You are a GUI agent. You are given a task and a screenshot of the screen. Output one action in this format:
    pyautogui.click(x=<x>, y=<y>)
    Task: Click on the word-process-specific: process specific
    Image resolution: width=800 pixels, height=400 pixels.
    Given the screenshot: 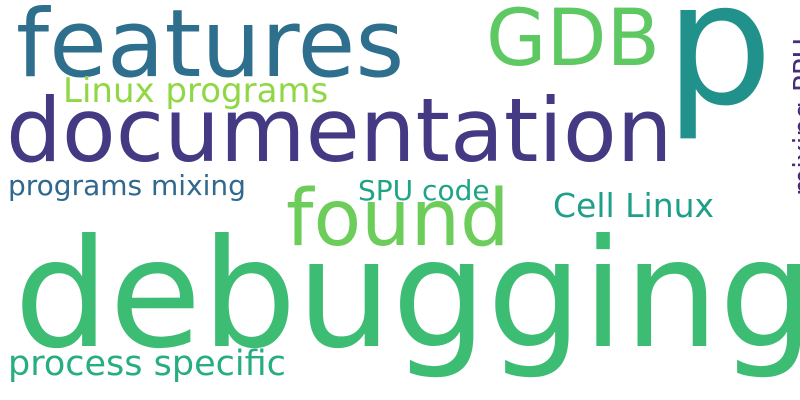 What is the action you would take?
    pyautogui.click(x=147, y=364)
    